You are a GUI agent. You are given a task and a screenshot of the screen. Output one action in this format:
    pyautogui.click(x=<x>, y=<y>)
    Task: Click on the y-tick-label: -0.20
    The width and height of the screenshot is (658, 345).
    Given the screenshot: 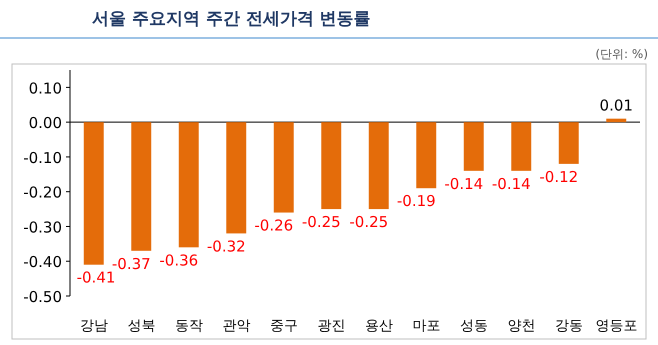 What is the action you would take?
    pyautogui.click(x=42, y=193)
    